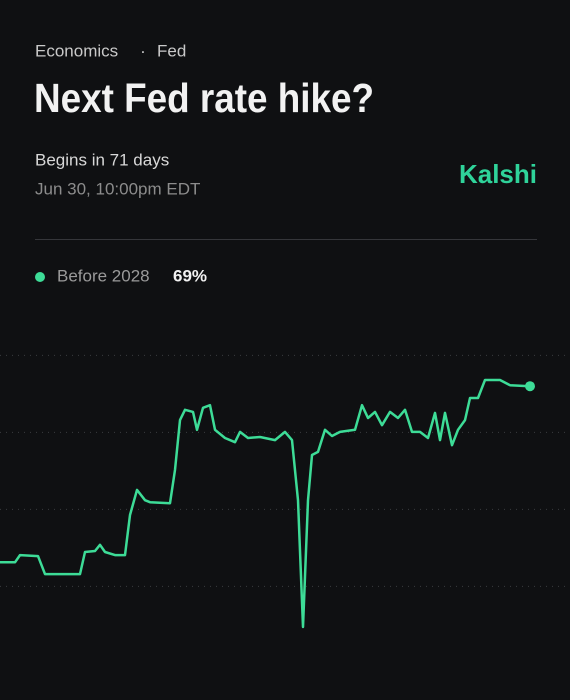  Describe the element at coordinates (171, 50) in the screenshot. I see `breadcrumb: Fed` at that location.